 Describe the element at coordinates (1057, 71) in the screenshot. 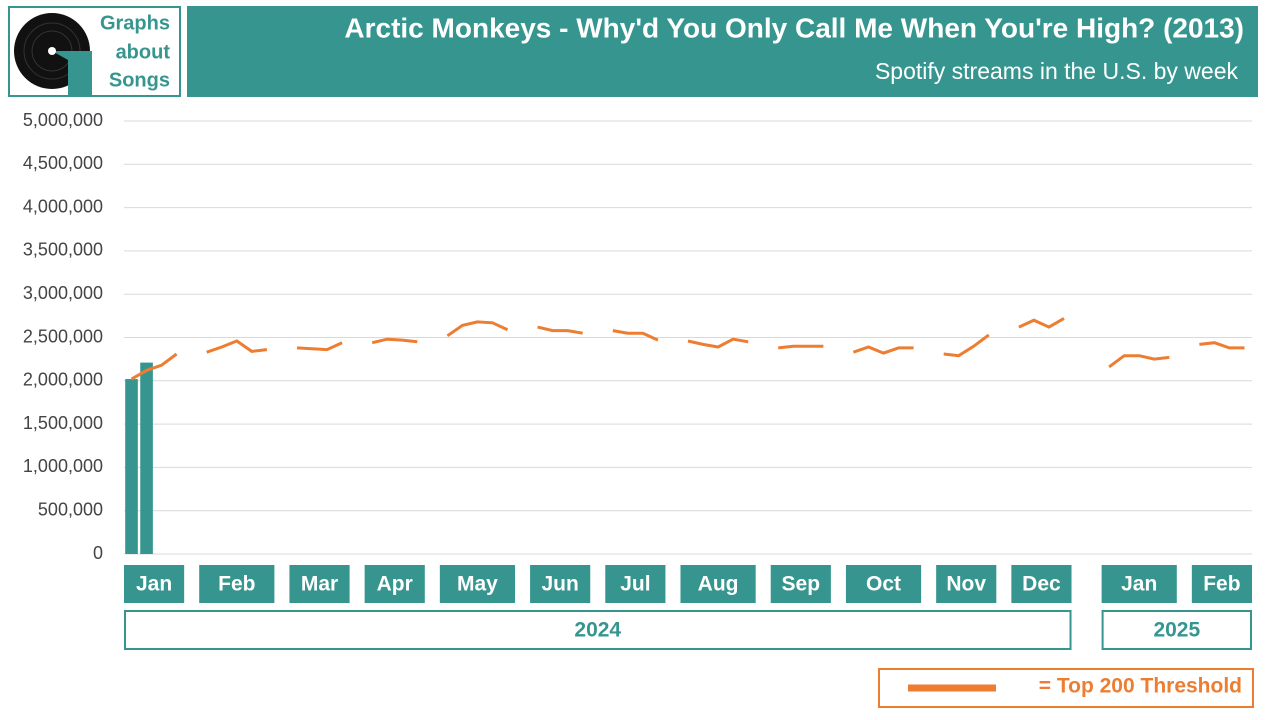

I see `chart-subtitle: Spotify streams in the U.S. by week` at that location.